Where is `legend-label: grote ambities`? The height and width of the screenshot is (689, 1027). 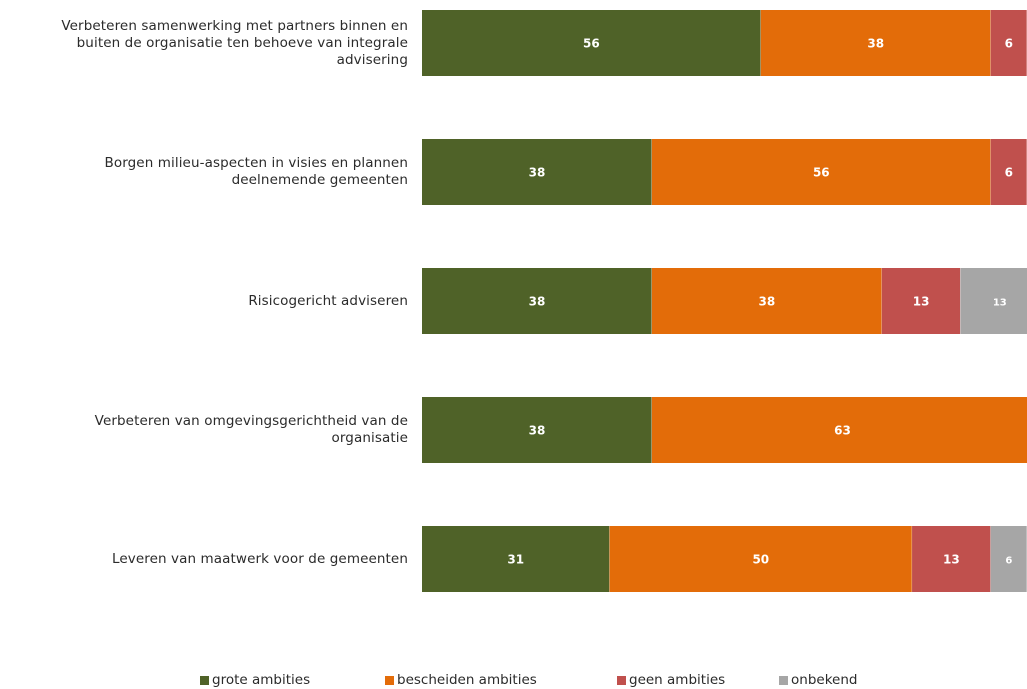 legend-label: grote ambities is located at coordinates (261, 680).